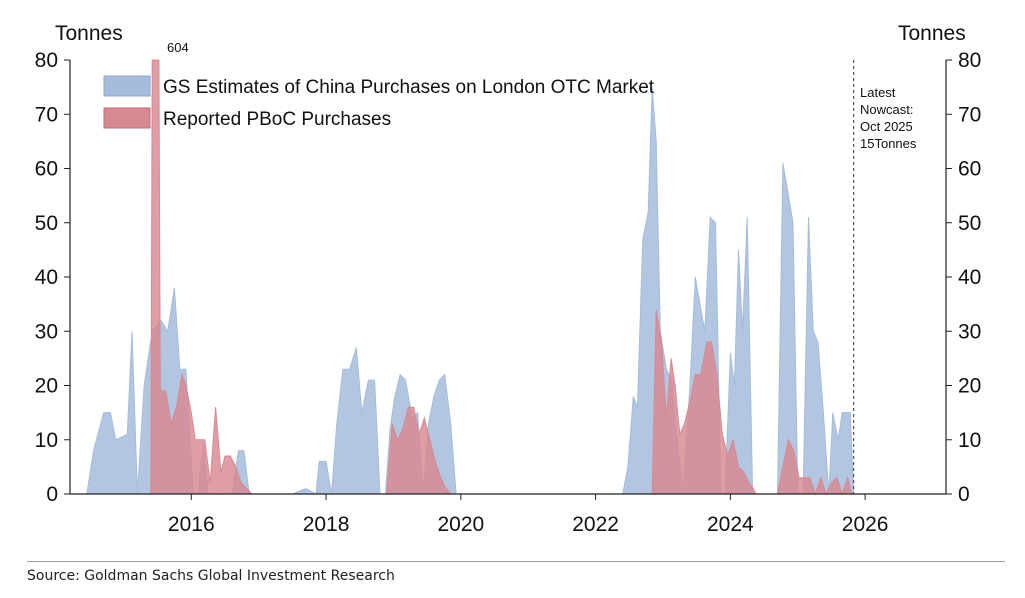  Describe the element at coordinates (969, 60) in the screenshot. I see `y-tick-label-right: 80` at that location.